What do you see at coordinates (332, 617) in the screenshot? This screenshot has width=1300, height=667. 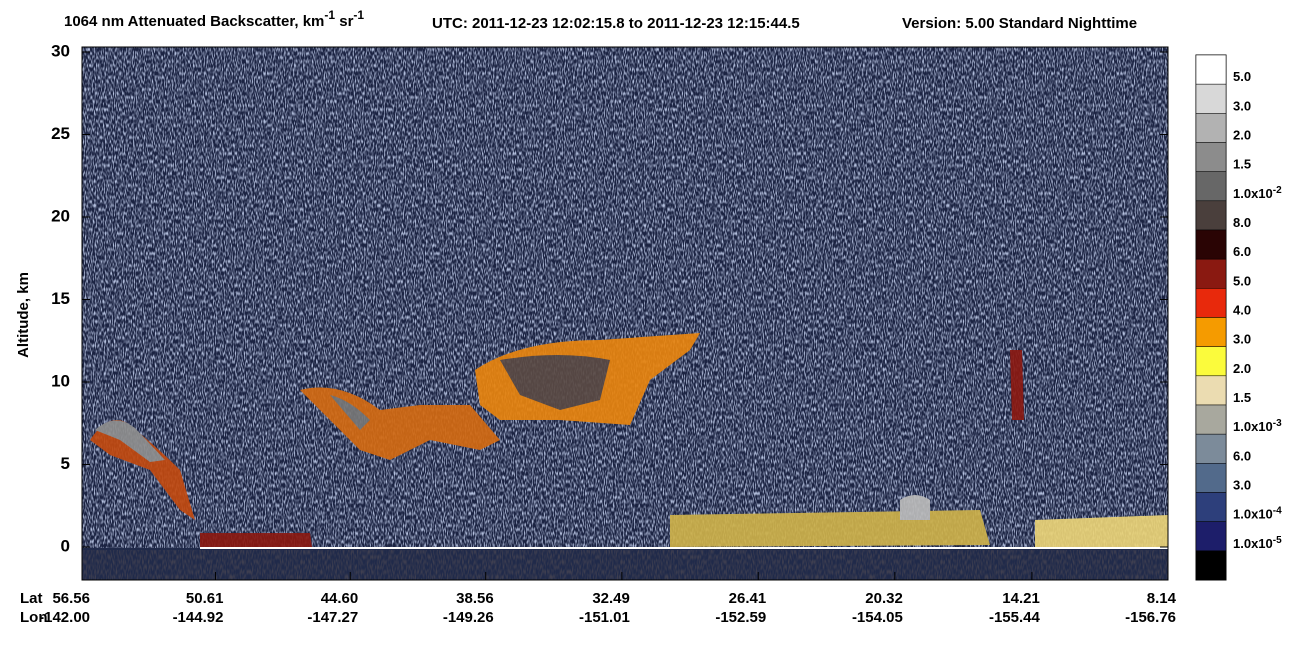 I see `lon-label: -147.27` at bounding box center [332, 617].